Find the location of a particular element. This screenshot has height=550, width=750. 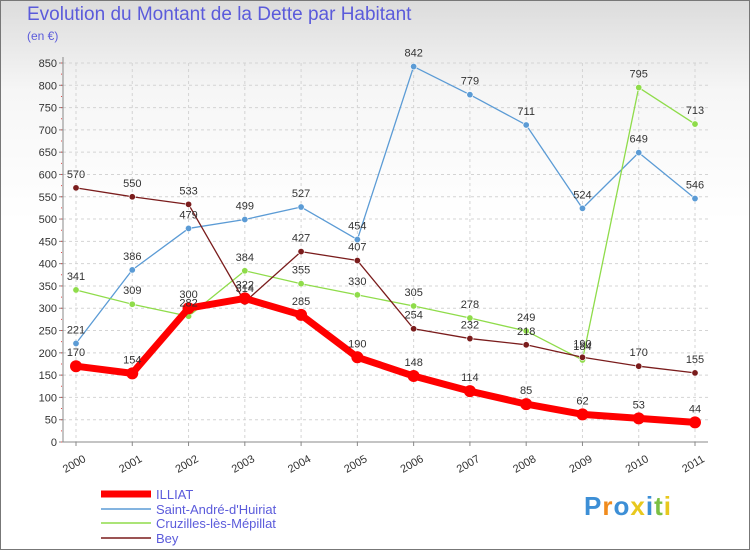

data-label: 232 is located at coordinates (470, 326).